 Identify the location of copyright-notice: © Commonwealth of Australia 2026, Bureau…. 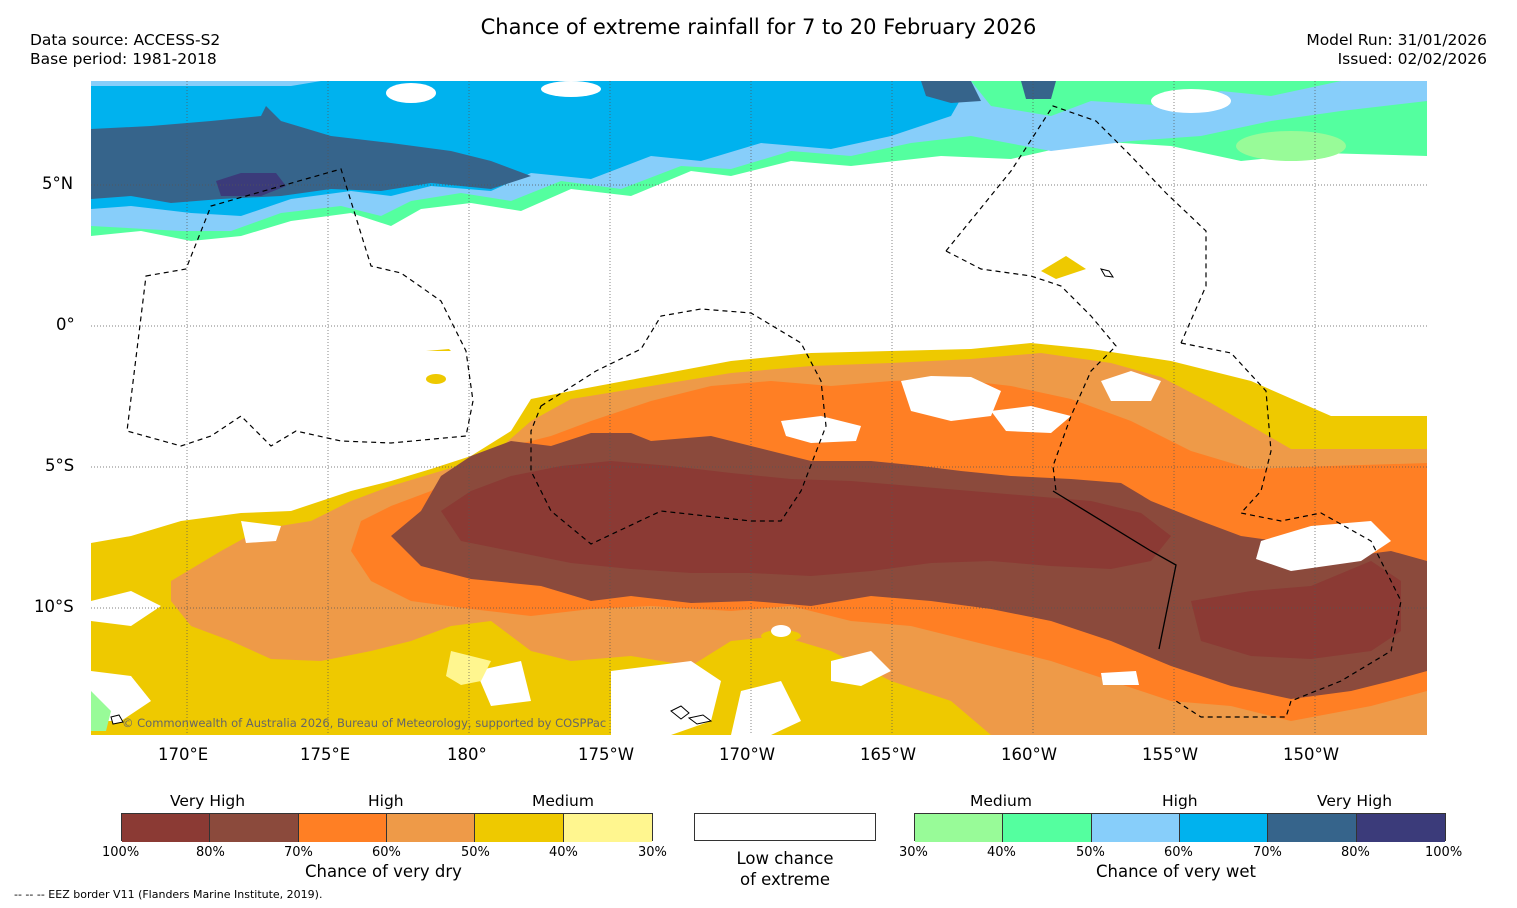
(364, 723).